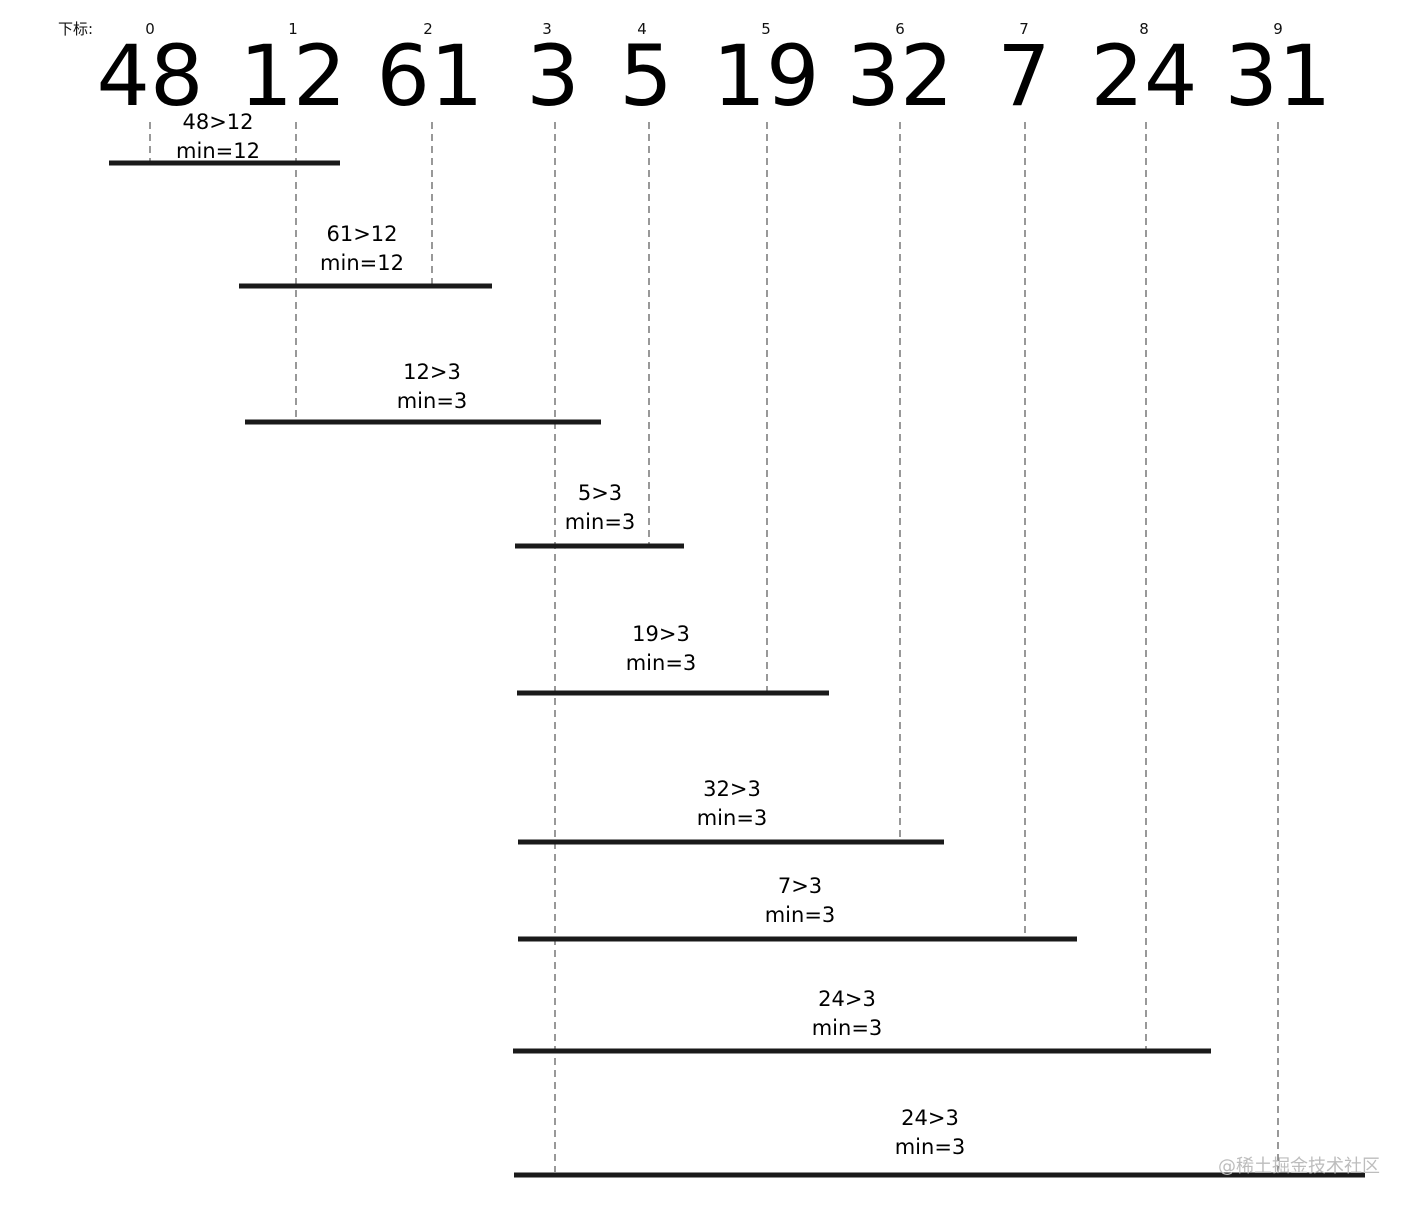 Image resolution: width=1410 pixels, height=1207 pixels. What do you see at coordinates (224, 138) in the screenshot?
I see `step-1: 48>12 min=12` at bounding box center [224, 138].